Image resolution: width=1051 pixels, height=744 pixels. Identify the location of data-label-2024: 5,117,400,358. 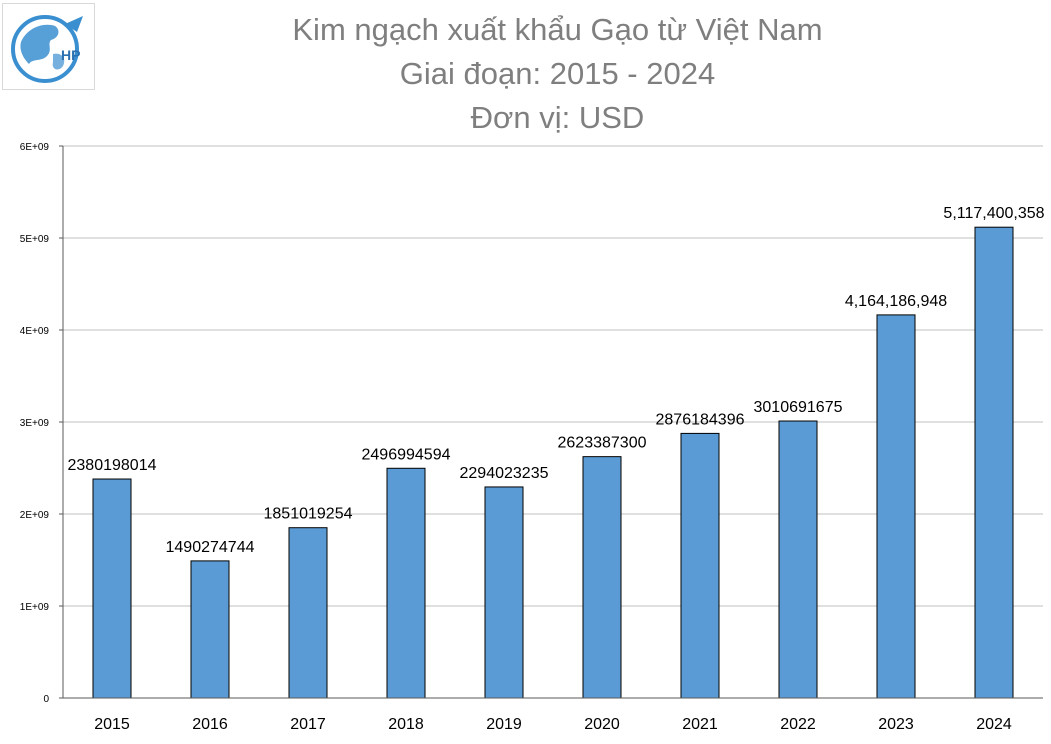
(993, 213).